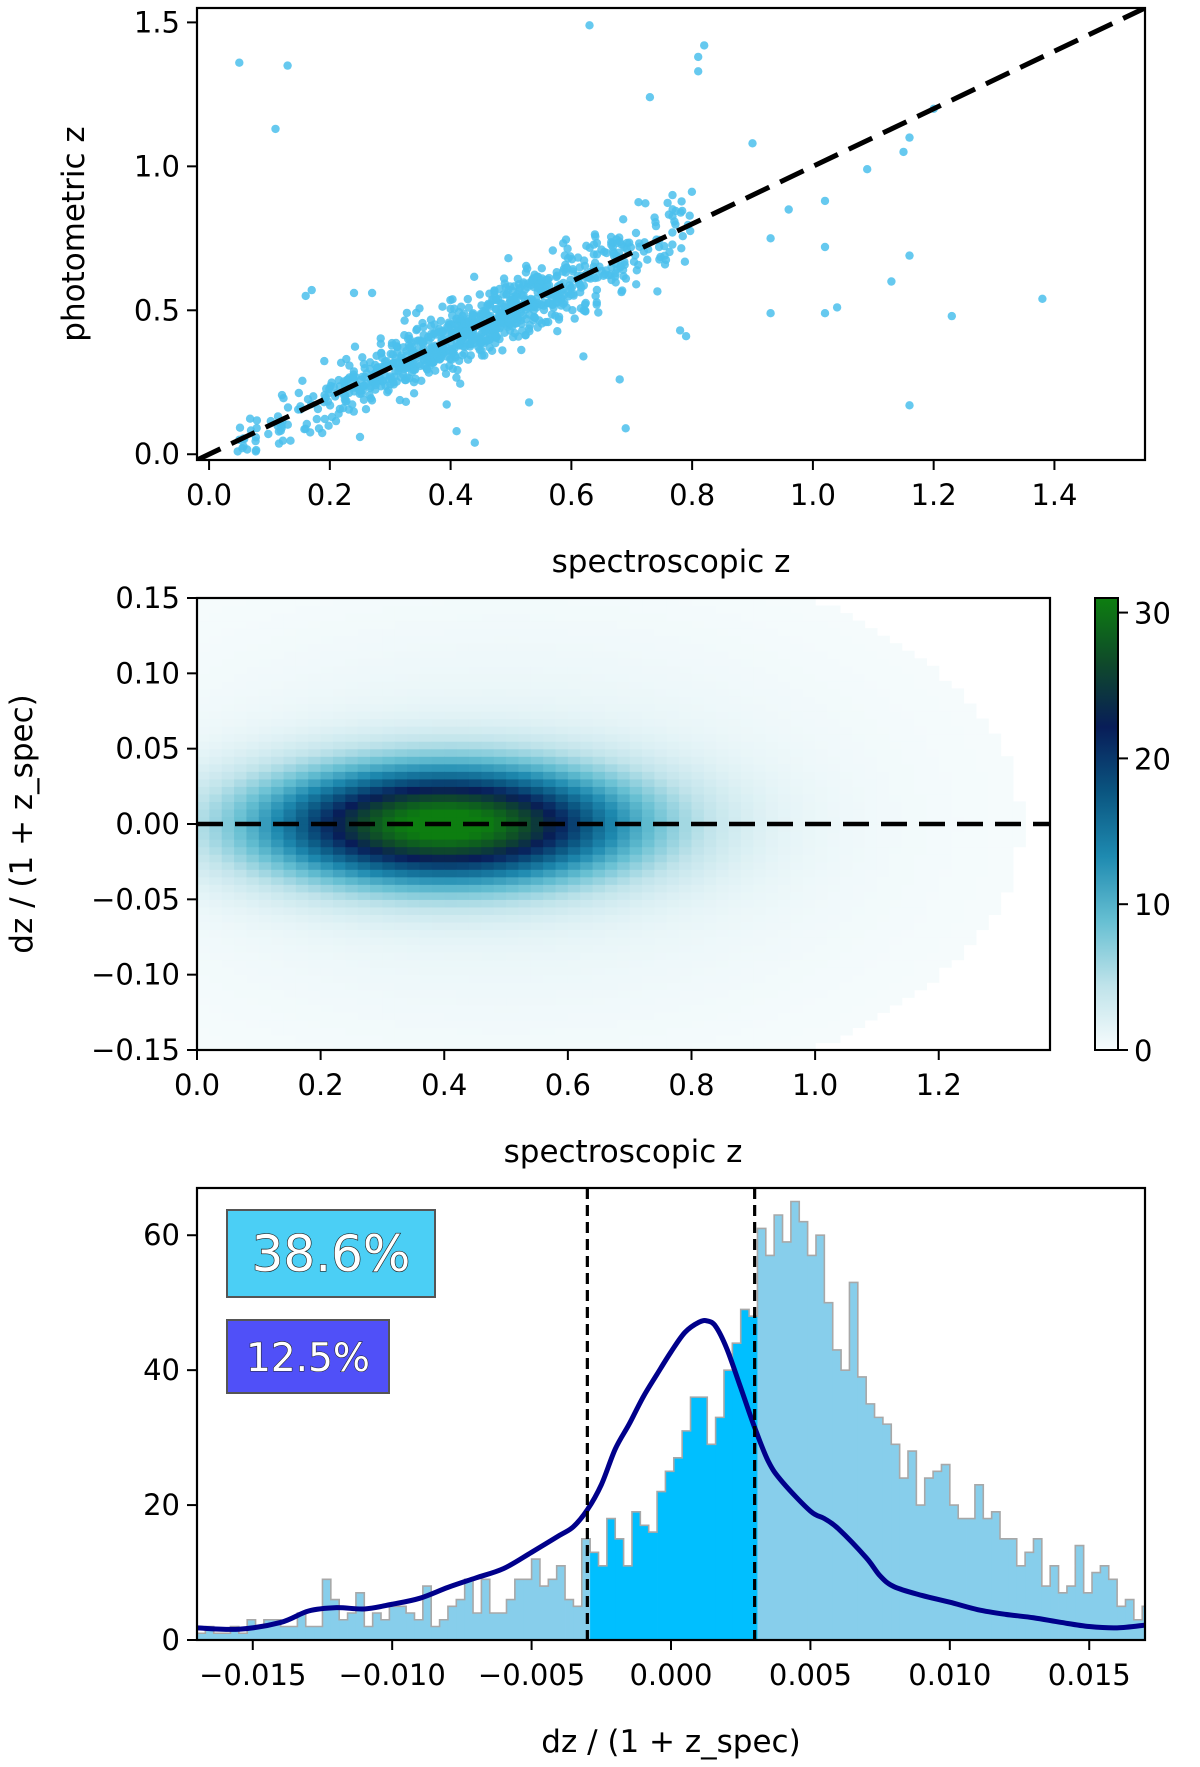  What do you see at coordinates (308, 1356) in the screenshot?
I see `annotation-outer-percent: 12.5%` at bounding box center [308, 1356].